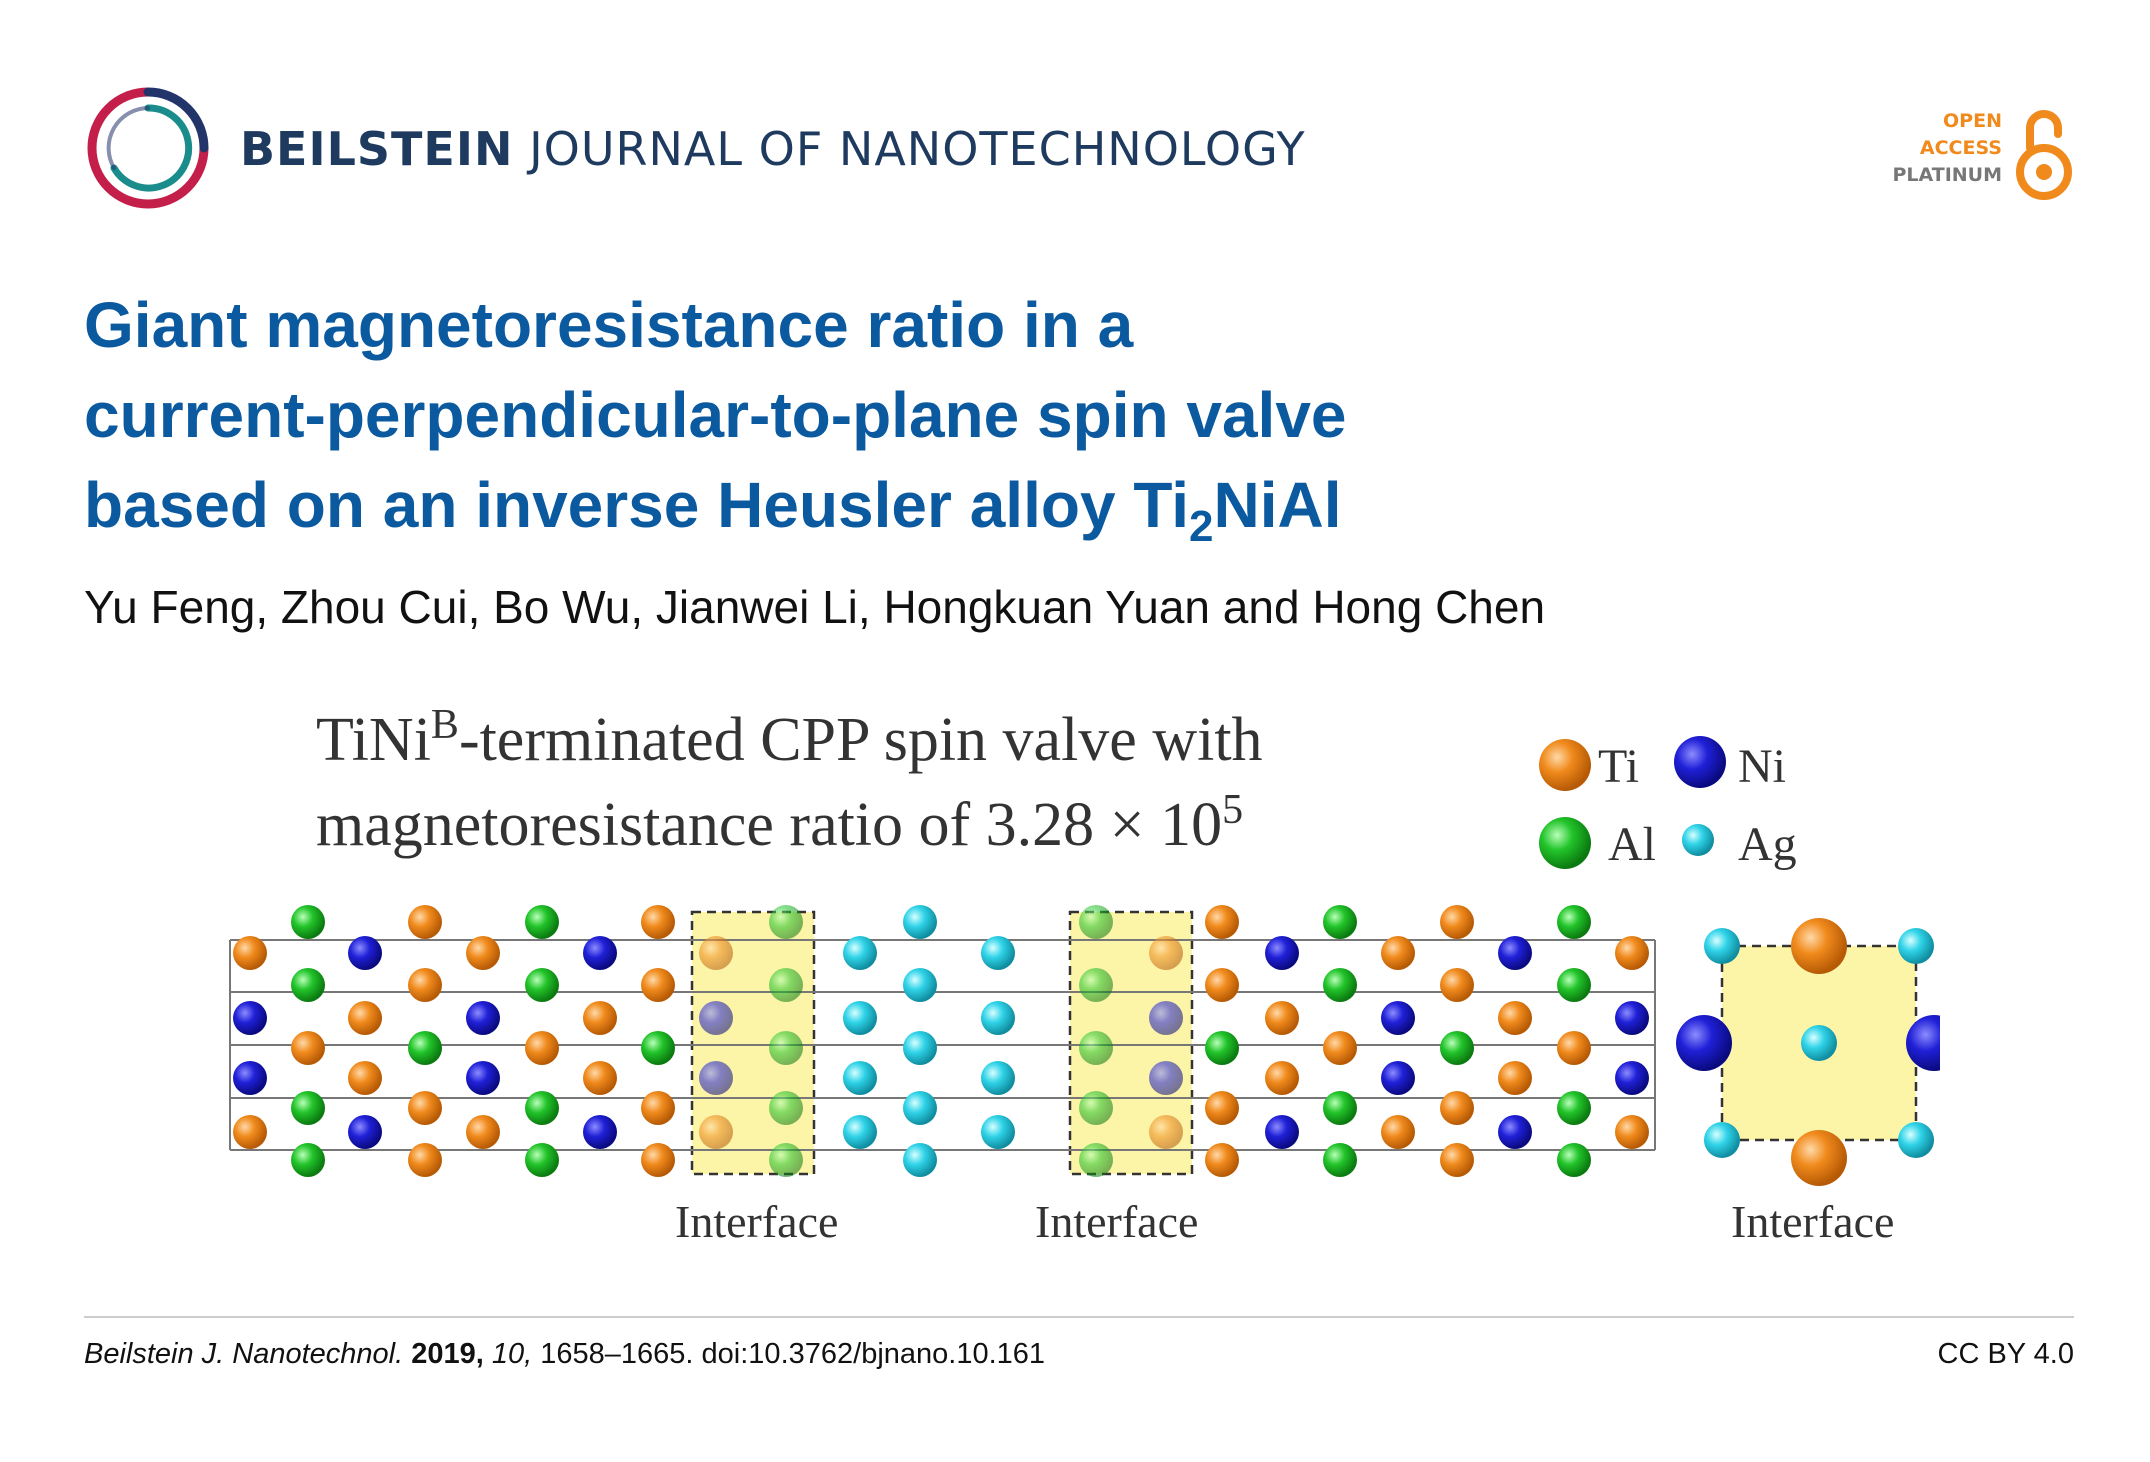  Describe the element at coordinates (1700, 762) in the screenshot. I see `legend-ni-swatch` at that location.